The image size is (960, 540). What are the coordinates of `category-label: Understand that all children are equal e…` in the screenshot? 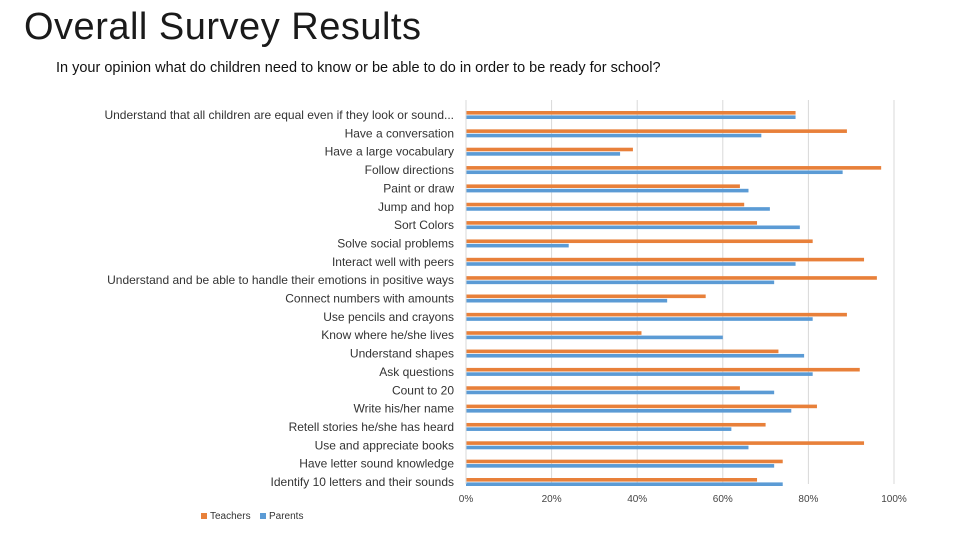 It's located at (279, 115).